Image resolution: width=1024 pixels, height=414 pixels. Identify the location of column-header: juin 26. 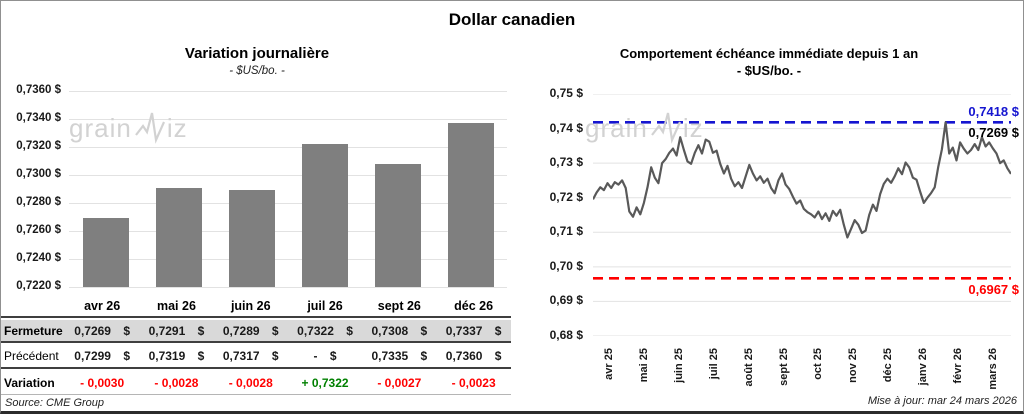
(250, 305).